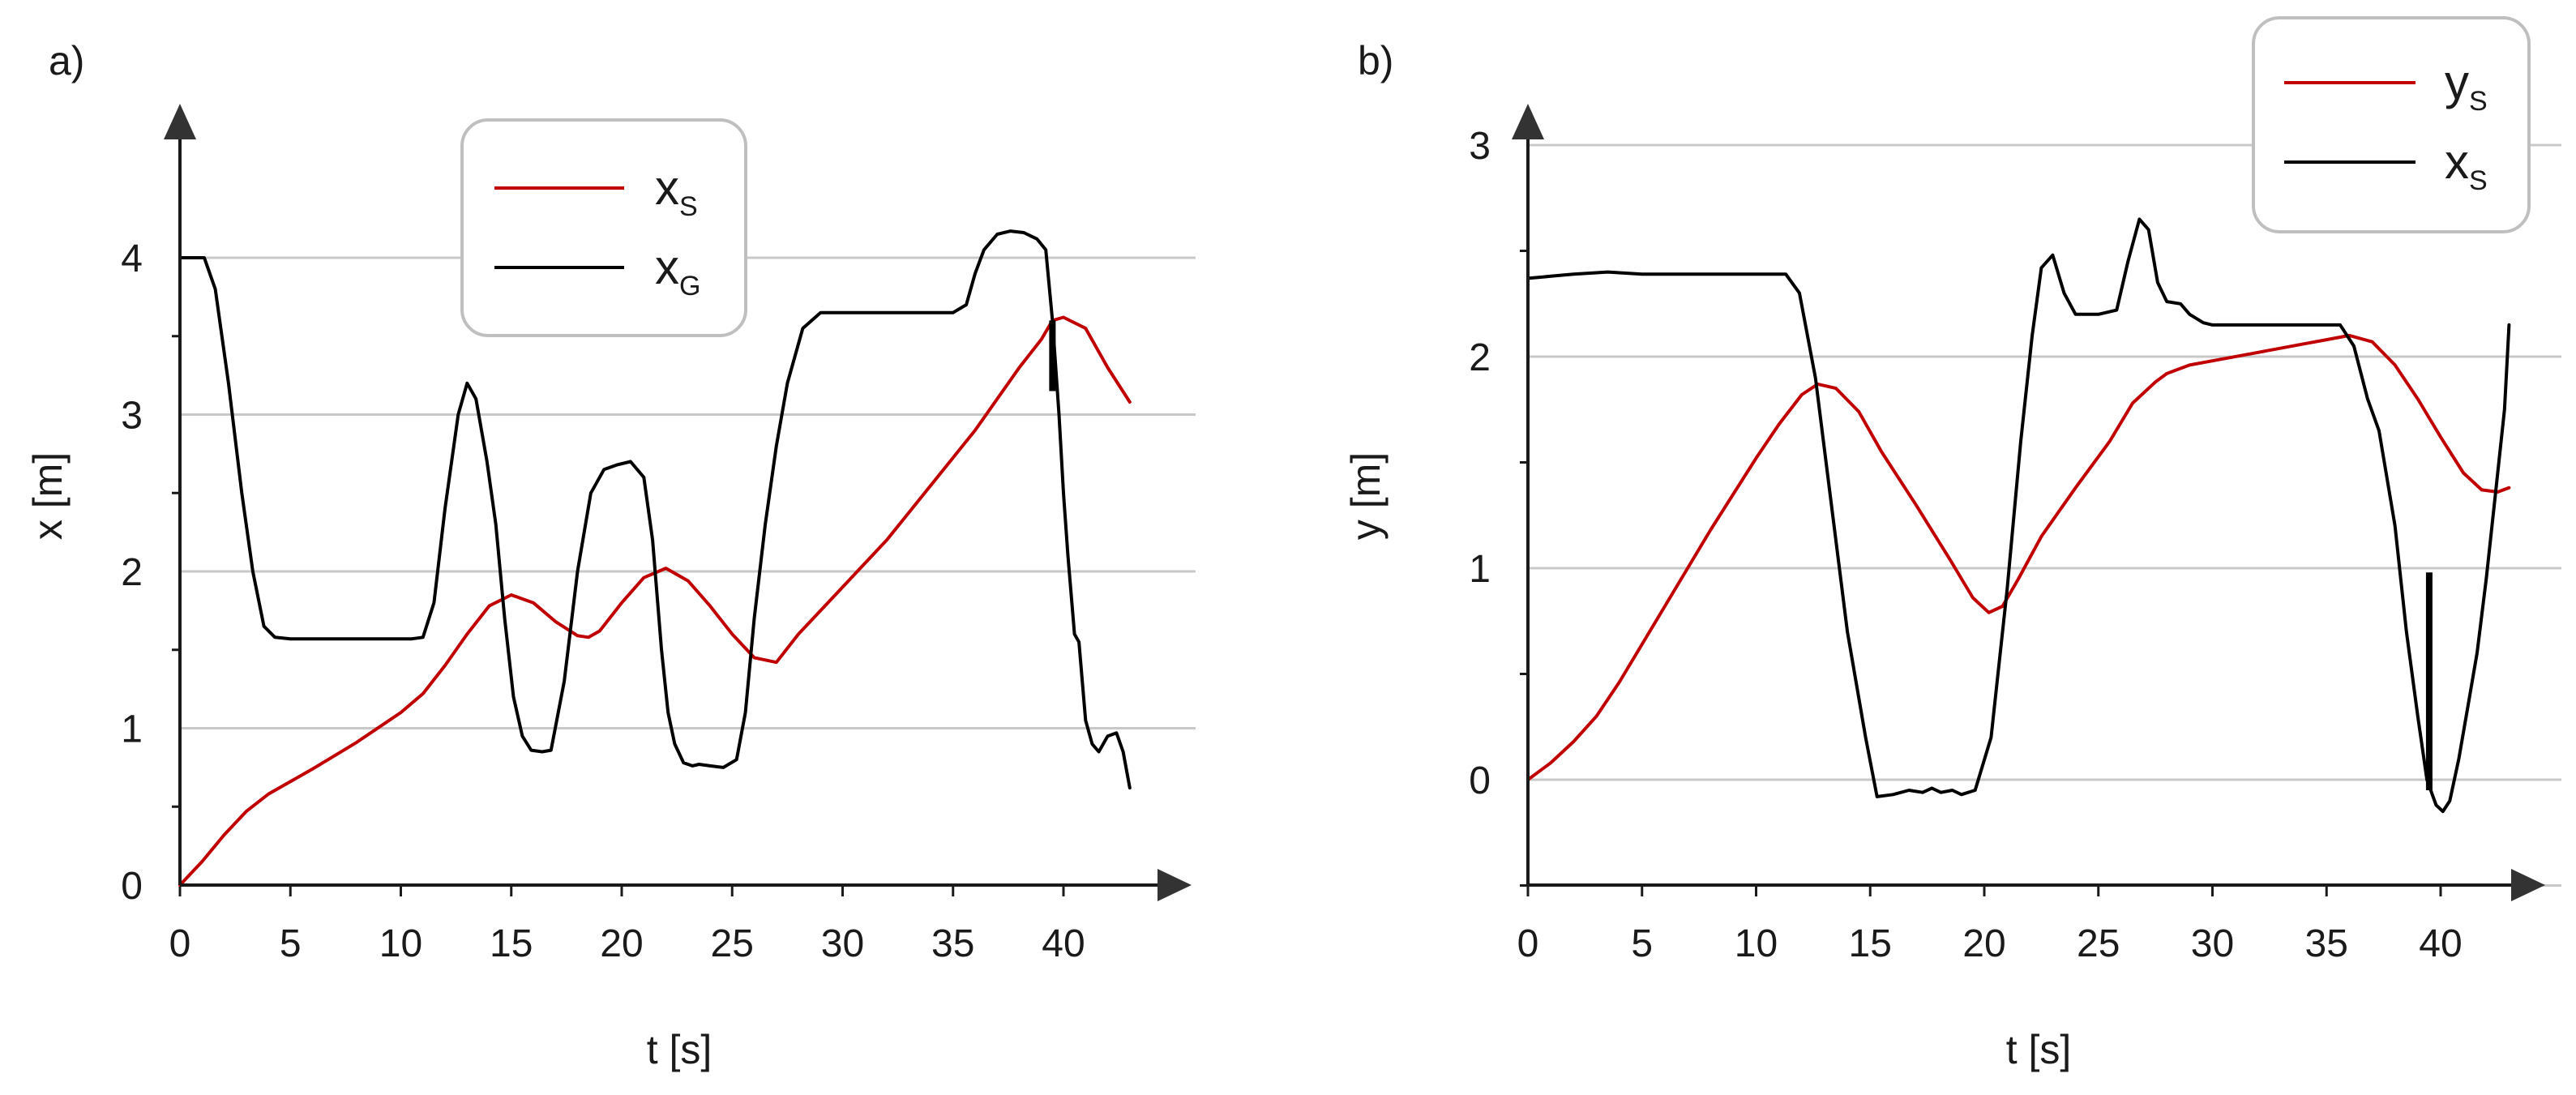 The image size is (2576, 1095). I want to click on panel-b-legend: yS xS, so click(2391, 125).